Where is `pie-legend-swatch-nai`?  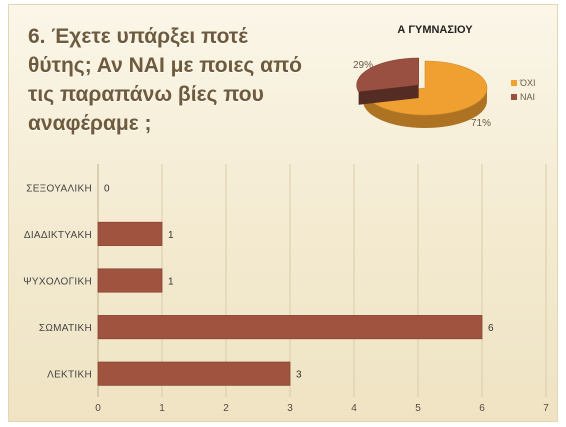
pie-legend-swatch-nai is located at coordinates (514, 97).